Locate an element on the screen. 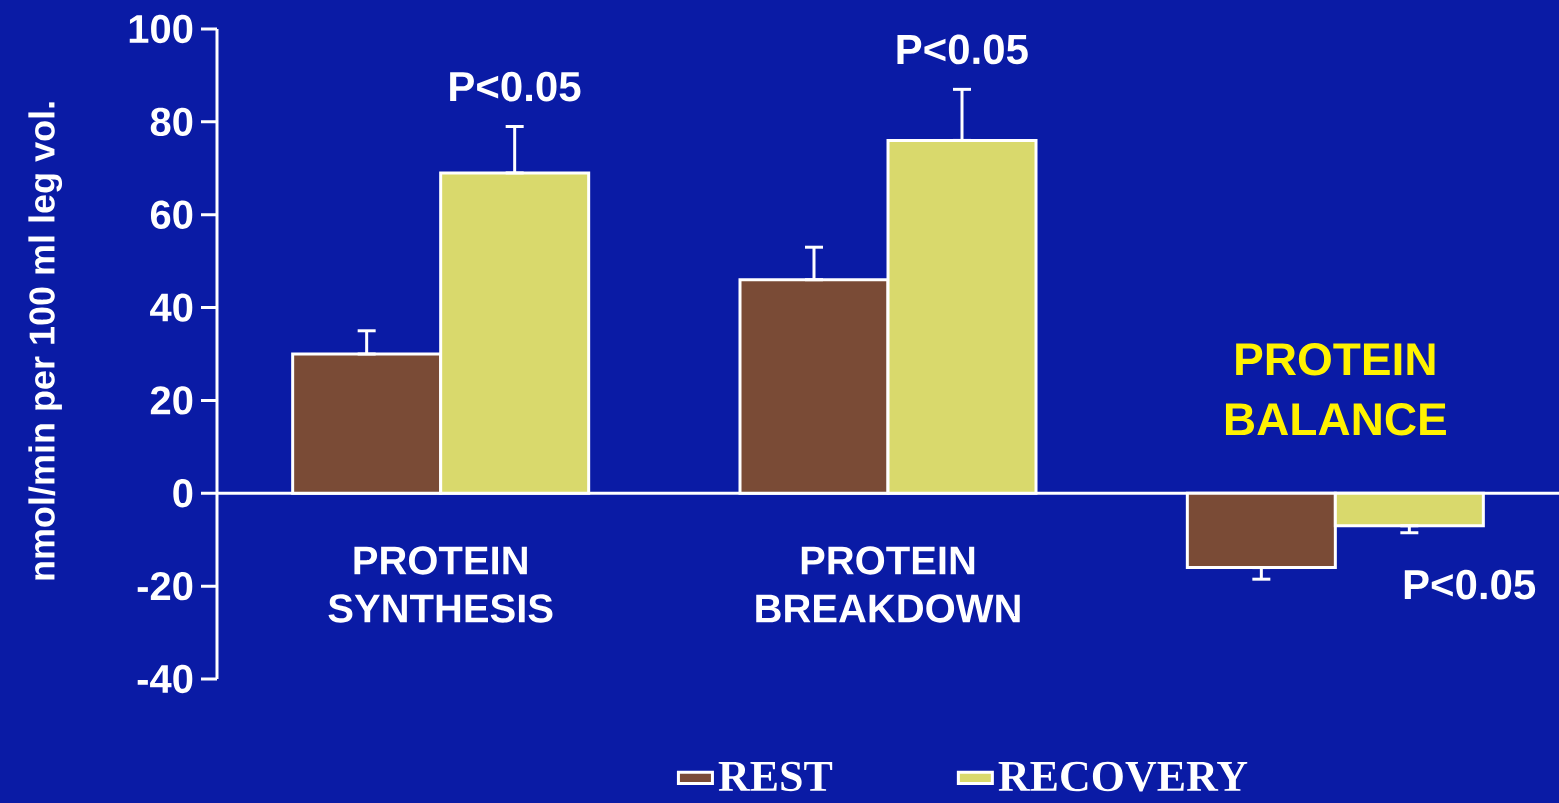 The height and width of the screenshot is (803, 1559). y-axis-title: nmol/min per 100 ml leg vol. is located at coordinates (45, 341).